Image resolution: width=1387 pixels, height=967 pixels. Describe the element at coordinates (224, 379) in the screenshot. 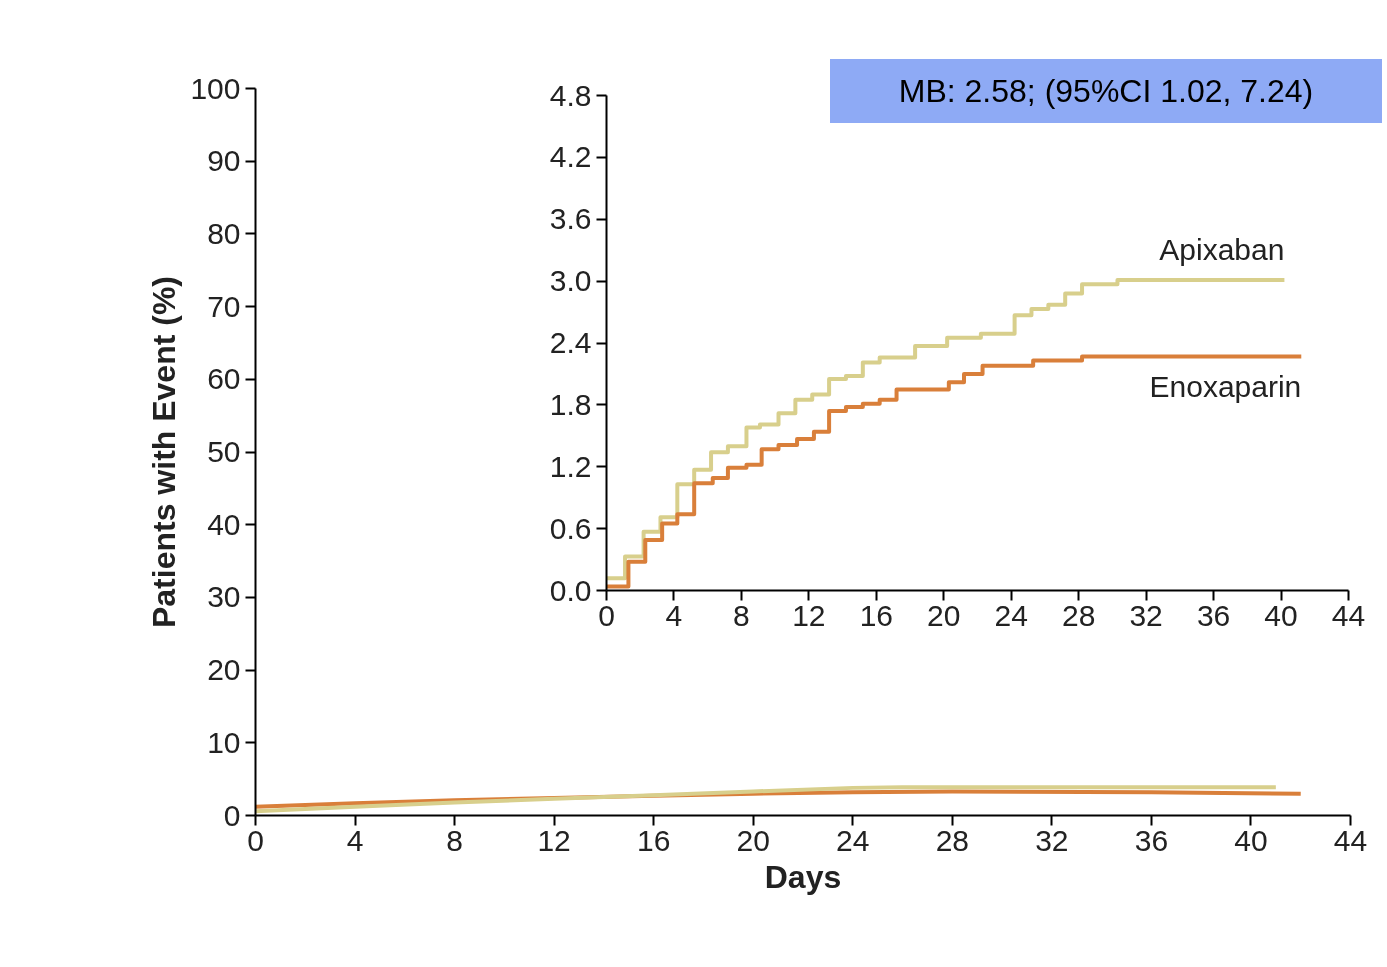

I see `y-tick-label: 60` at that location.